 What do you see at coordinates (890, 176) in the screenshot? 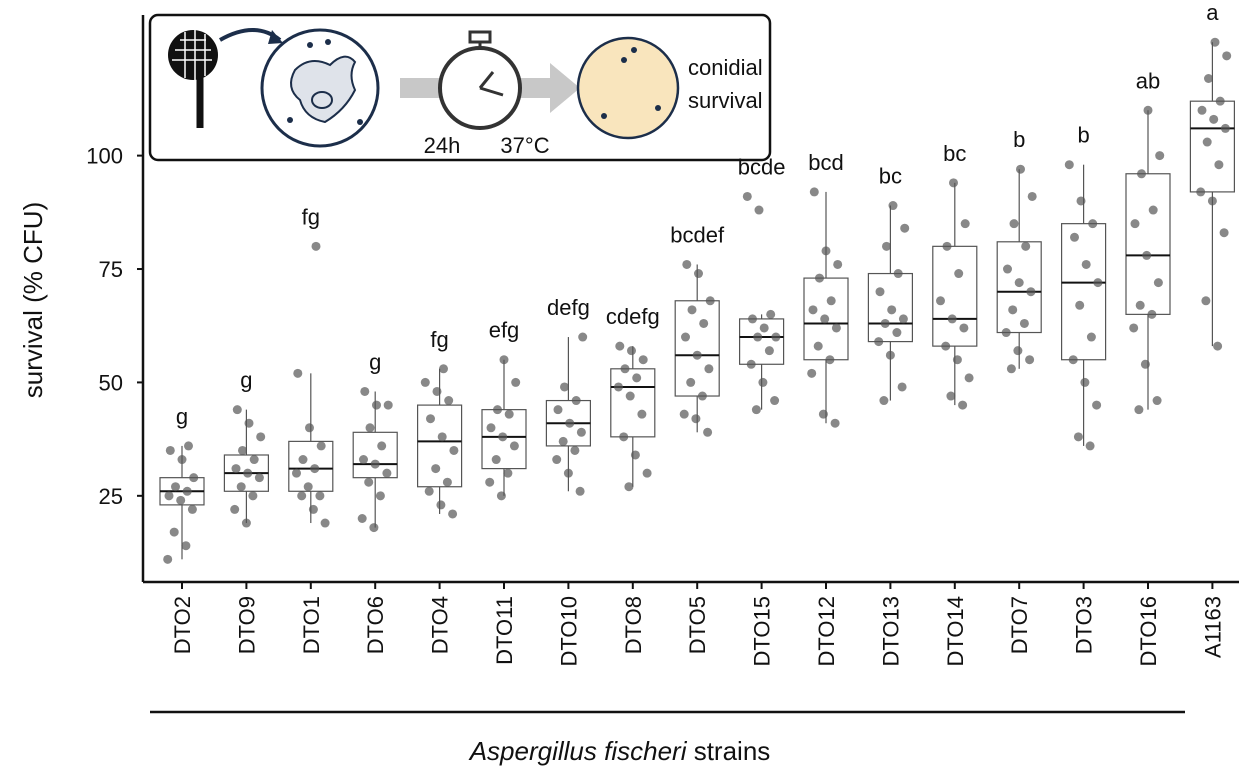
I see `significance-letter: bc` at bounding box center [890, 176].